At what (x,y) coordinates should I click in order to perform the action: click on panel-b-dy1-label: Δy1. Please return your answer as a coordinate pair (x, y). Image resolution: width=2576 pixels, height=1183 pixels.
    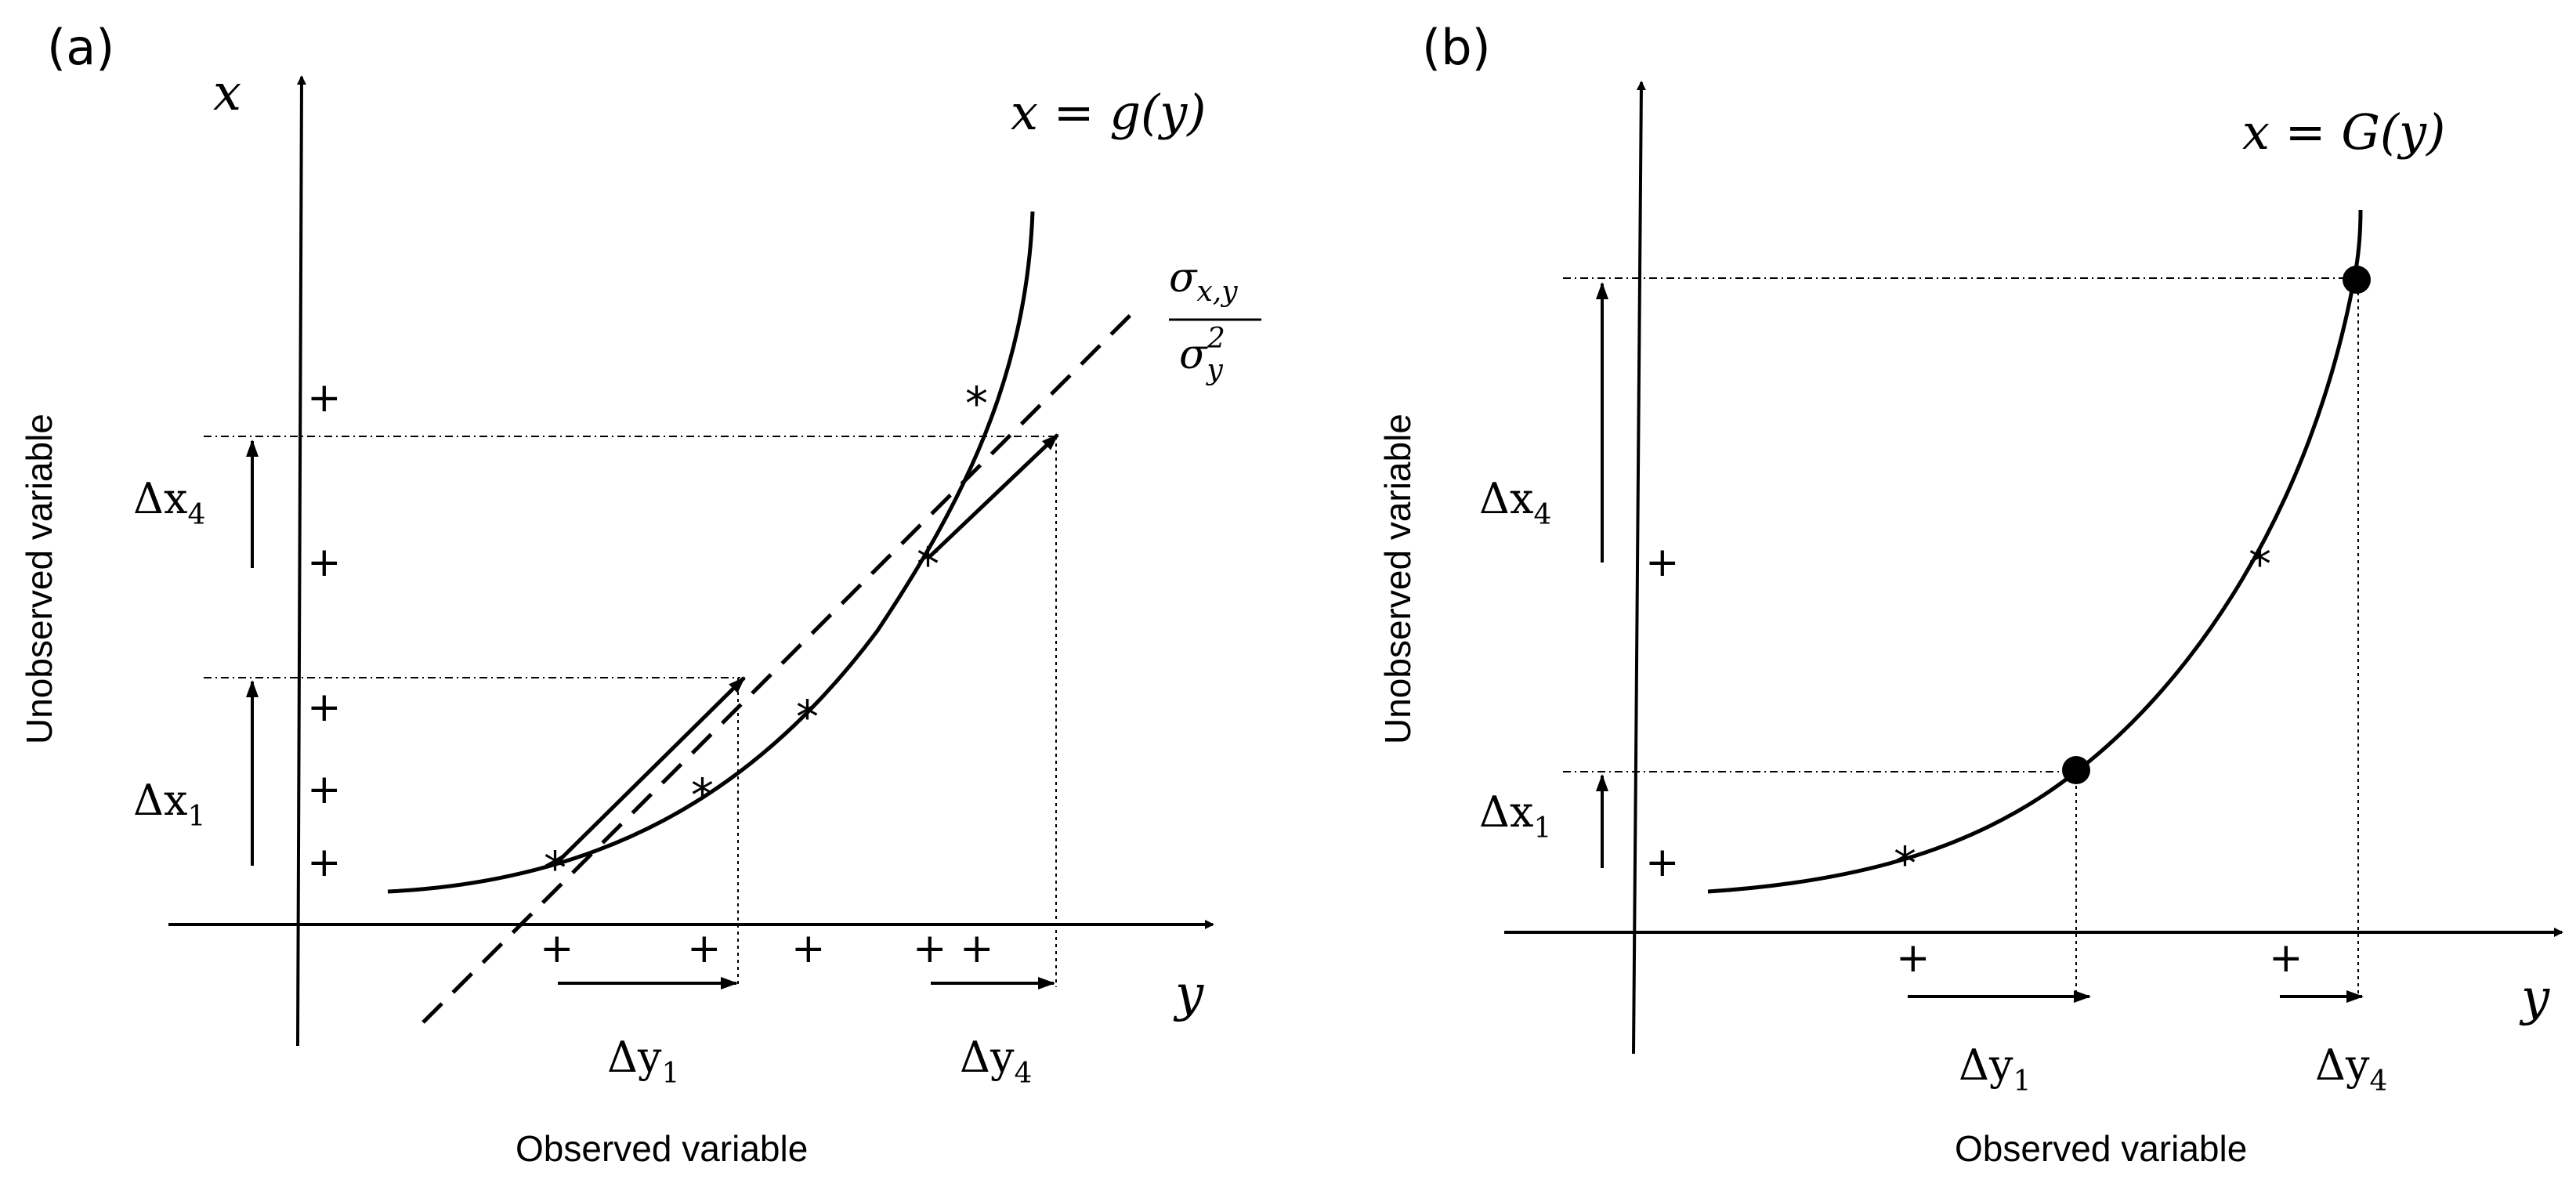
    Looking at the image, I should click on (1995, 1069).